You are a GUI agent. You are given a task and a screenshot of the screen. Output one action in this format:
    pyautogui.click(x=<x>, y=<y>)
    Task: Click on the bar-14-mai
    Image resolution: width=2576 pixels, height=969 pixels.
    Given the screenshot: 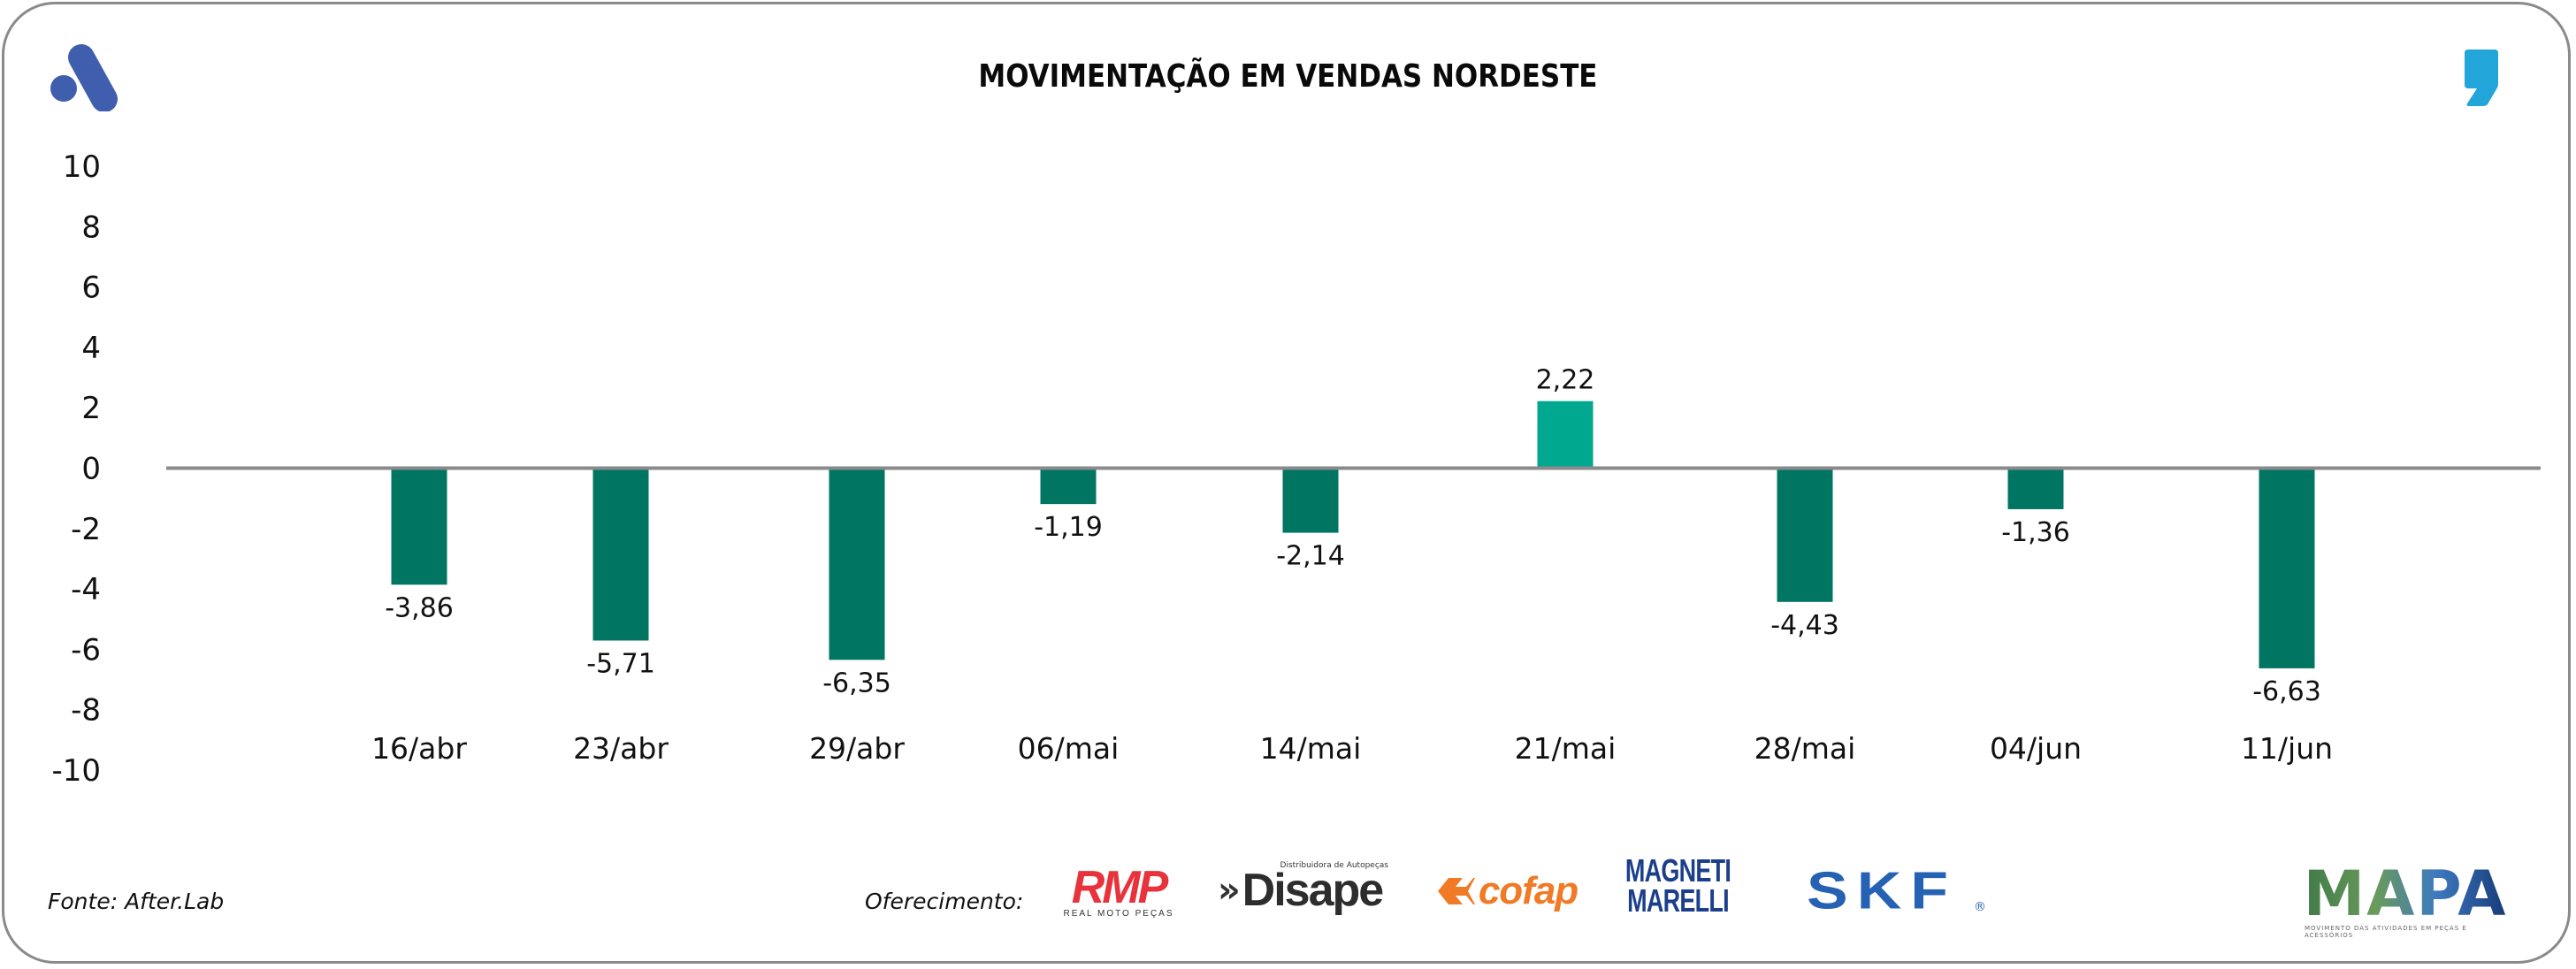 What is the action you would take?
    pyautogui.click(x=1310, y=500)
    